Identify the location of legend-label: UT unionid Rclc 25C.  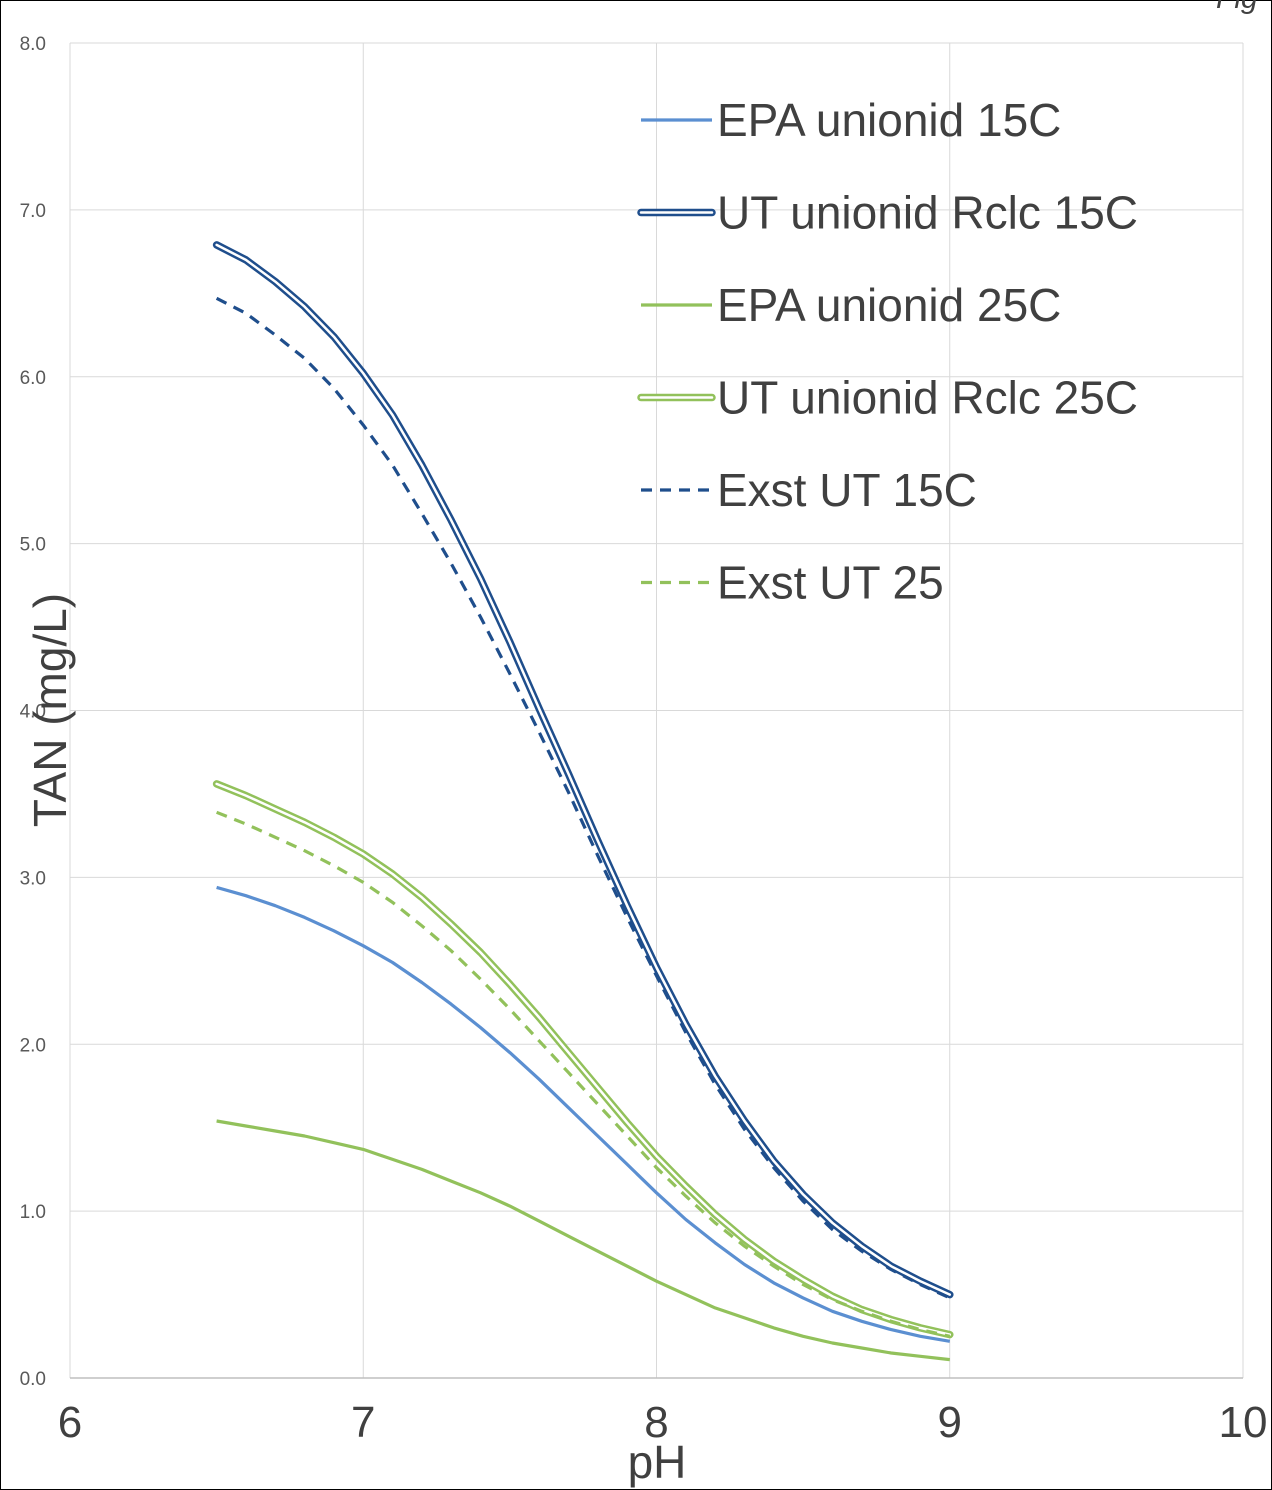
(927, 398).